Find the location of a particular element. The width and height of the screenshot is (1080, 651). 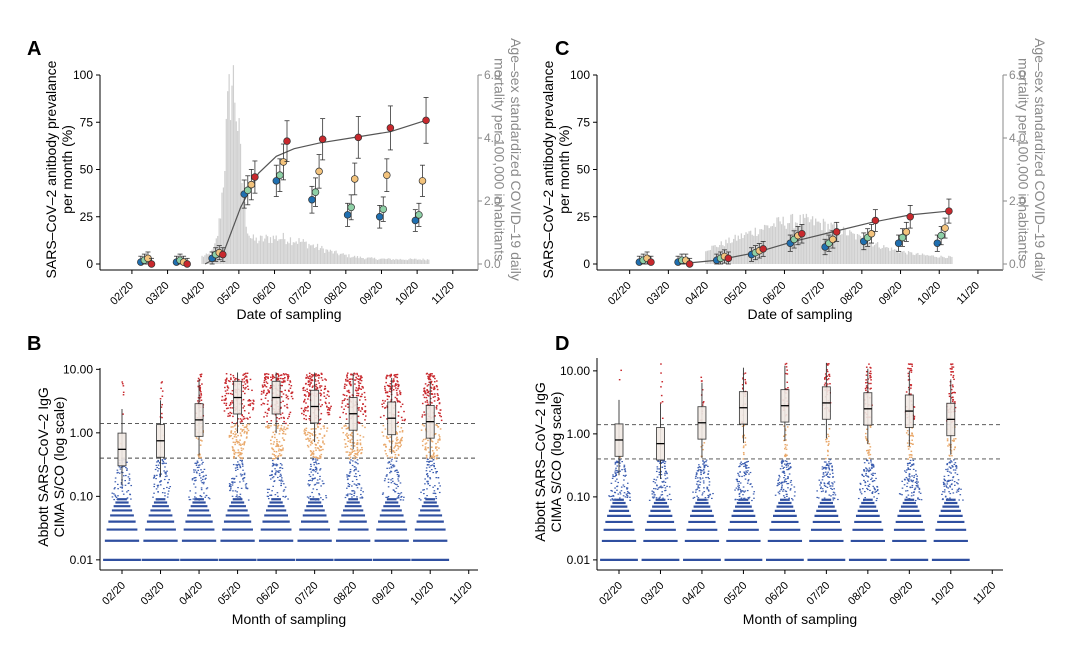

x-tick-label: 10/20 is located at coordinates (407, 294).